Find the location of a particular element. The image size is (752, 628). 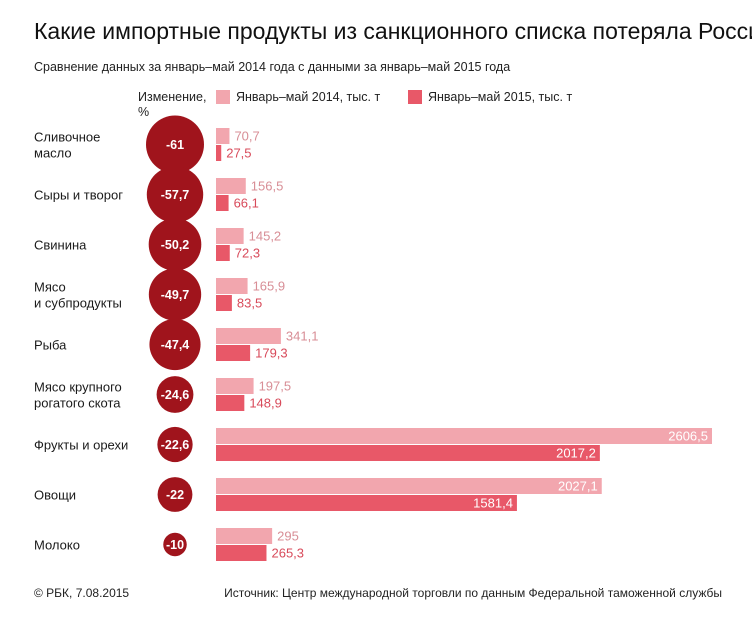

change-label: -50,2 is located at coordinates (175, 245).